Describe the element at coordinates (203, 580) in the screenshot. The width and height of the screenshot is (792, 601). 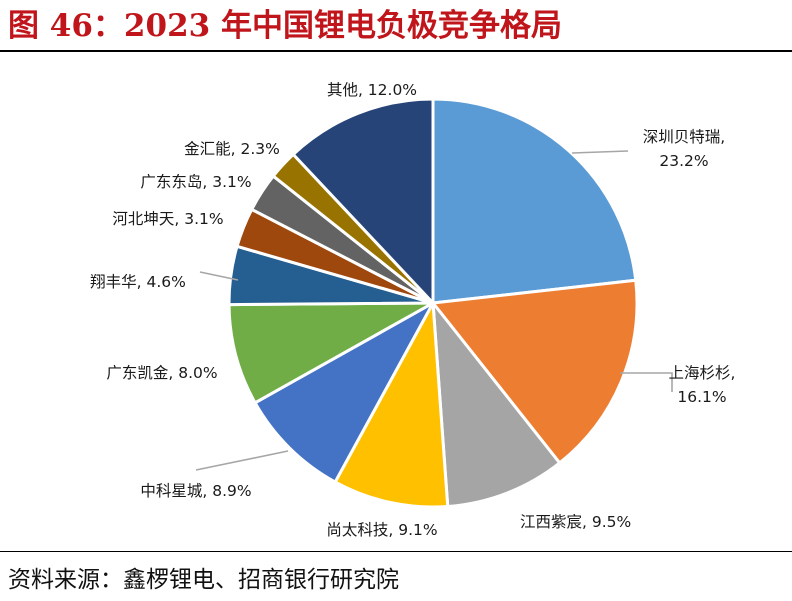
I see `source-note: 资料来源：鑫椤锂电、招商银行研究院` at that location.